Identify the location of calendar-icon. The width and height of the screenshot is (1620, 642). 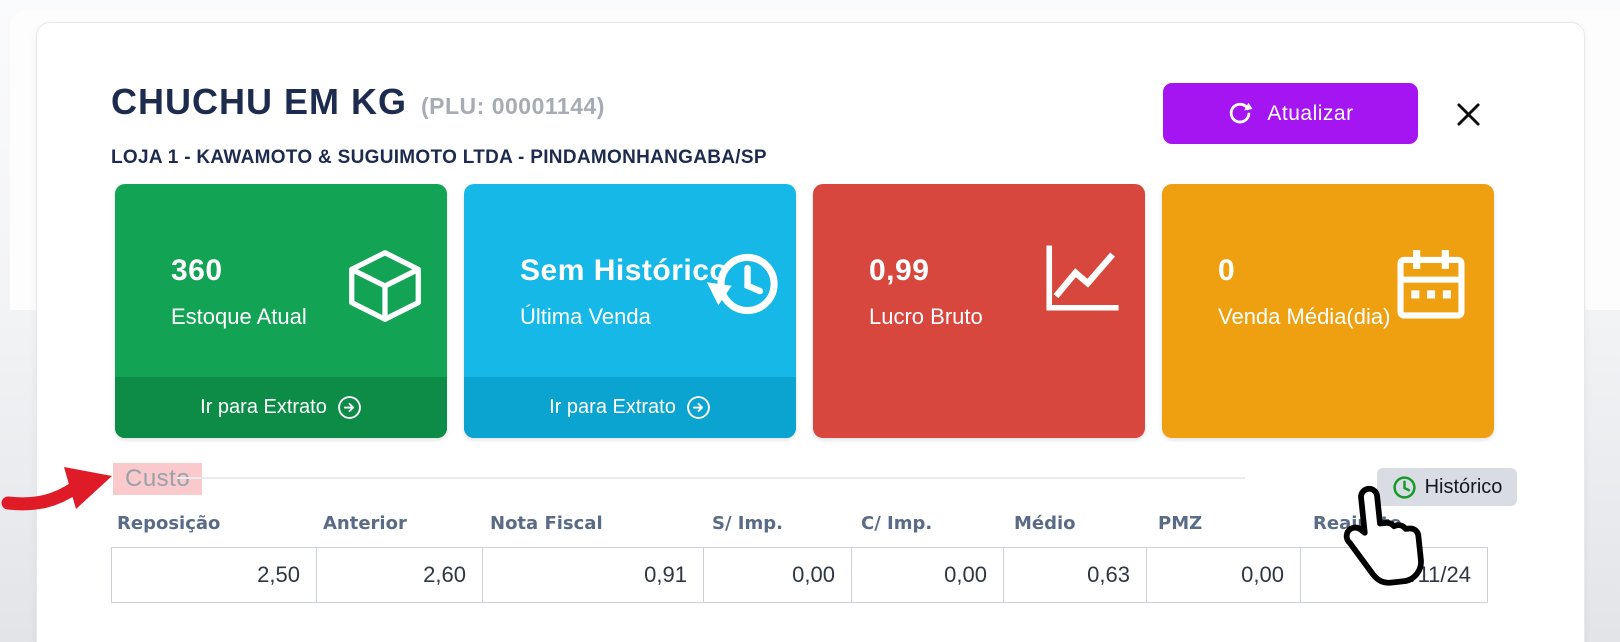
(1431, 285).